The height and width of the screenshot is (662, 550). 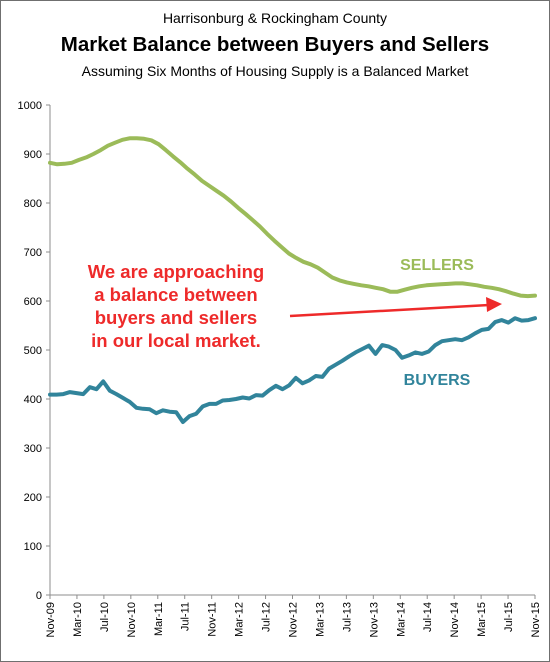 I want to click on annotation-line: buyers and sellers, so click(x=176, y=317).